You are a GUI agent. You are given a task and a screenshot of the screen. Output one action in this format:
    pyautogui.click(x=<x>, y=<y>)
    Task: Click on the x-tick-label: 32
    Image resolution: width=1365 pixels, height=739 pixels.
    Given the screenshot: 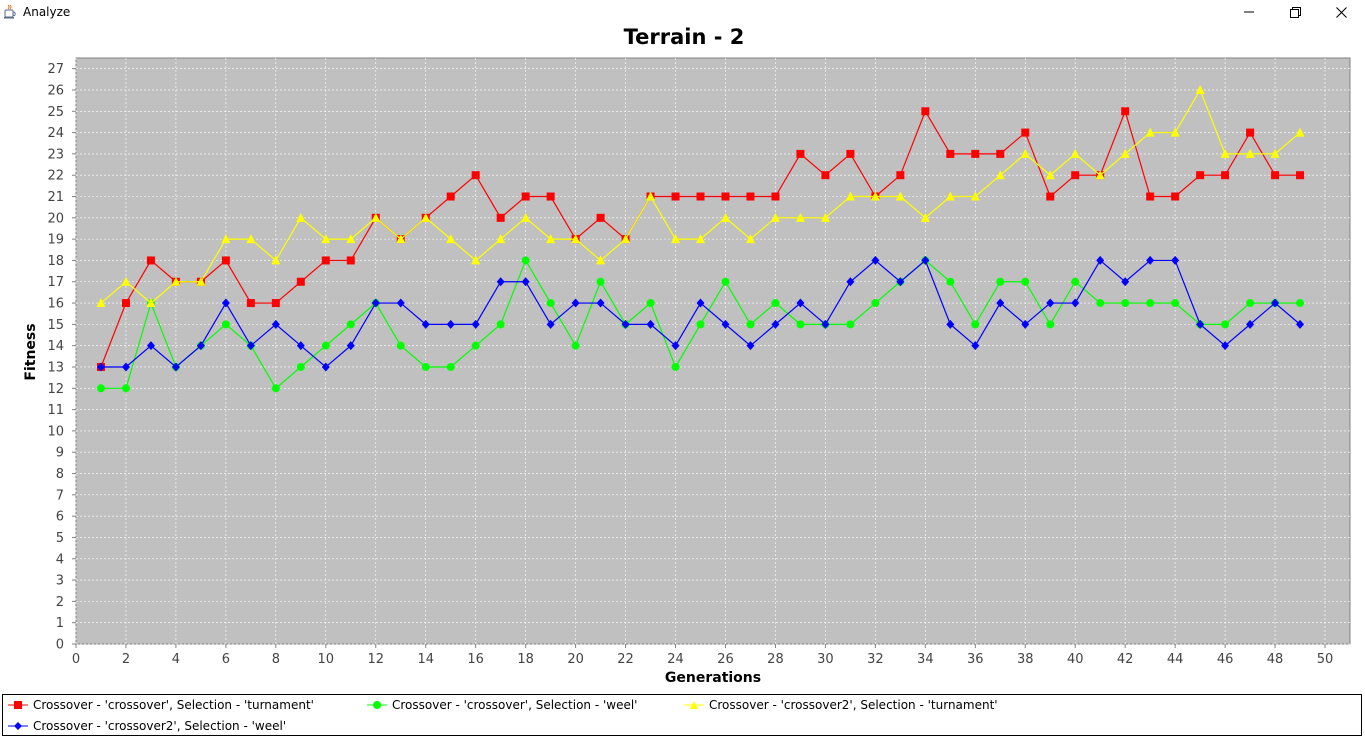 What is the action you would take?
    pyautogui.click(x=875, y=659)
    